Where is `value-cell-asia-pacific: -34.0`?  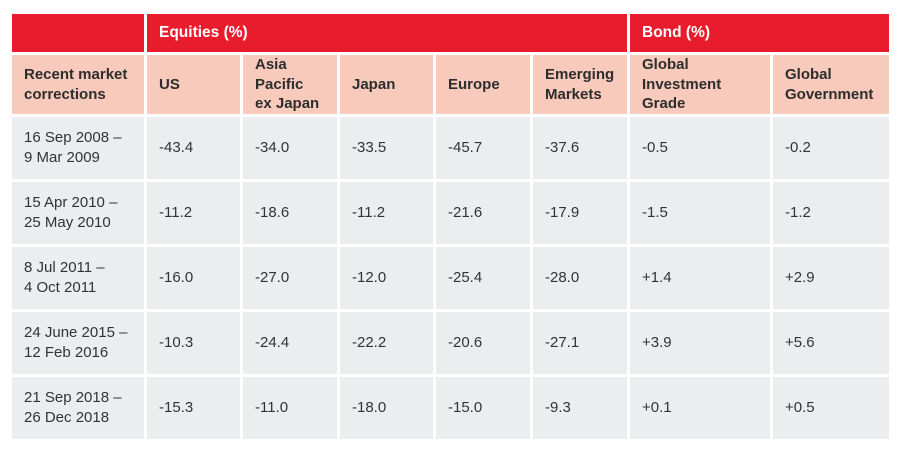 value-cell-asia-pacific: -34.0 is located at coordinates (290, 148).